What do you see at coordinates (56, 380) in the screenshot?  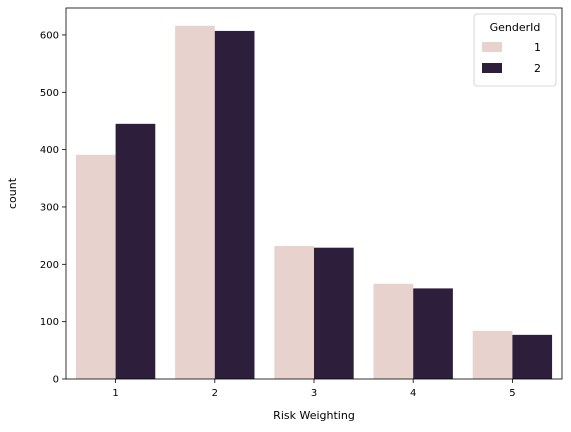 I see `y-tick-label: 0` at bounding box center [56, 380].